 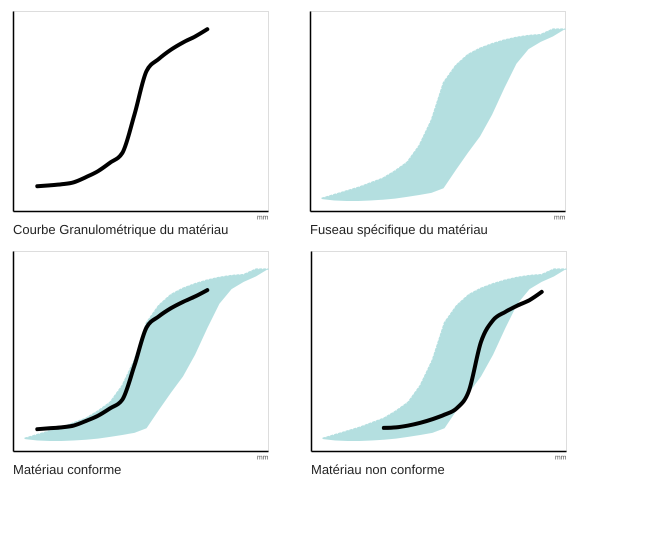 What do you see at coordinates (399, 229) in the screenshot?
I see `text: Fuseau spécifique du matériau` at bounding box center [399, 229].